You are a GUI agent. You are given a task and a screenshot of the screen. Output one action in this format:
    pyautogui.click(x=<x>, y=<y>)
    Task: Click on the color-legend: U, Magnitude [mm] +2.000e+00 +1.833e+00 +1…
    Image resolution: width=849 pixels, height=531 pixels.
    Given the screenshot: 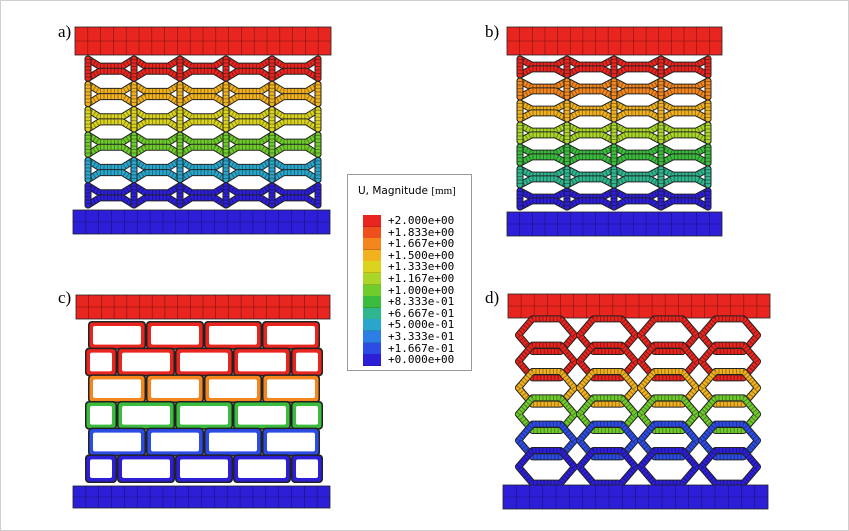 What is the action you would take?
    pyautogui.click(x=409, y=272)
    